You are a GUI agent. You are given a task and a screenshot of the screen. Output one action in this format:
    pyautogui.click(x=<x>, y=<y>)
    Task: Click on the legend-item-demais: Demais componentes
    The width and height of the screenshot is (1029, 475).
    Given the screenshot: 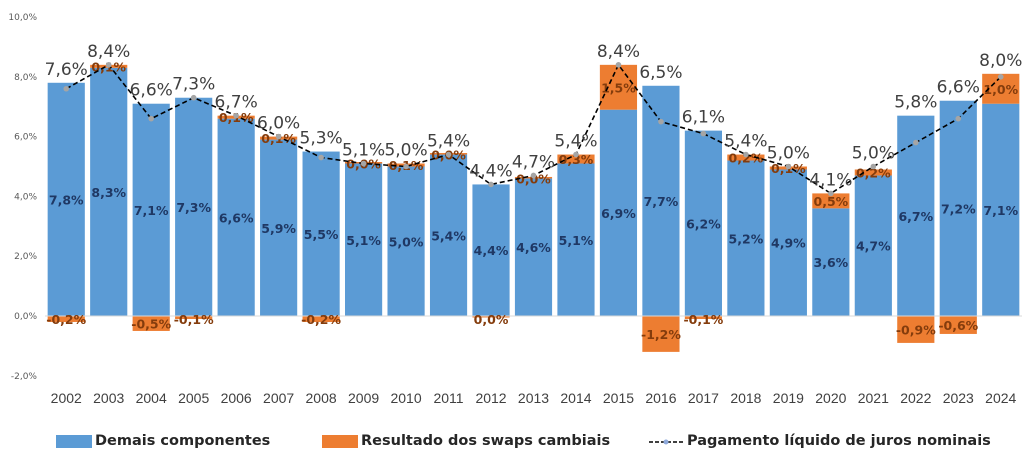 What is the action you would take?
    pyautogui.click(x=163, y=441)
    